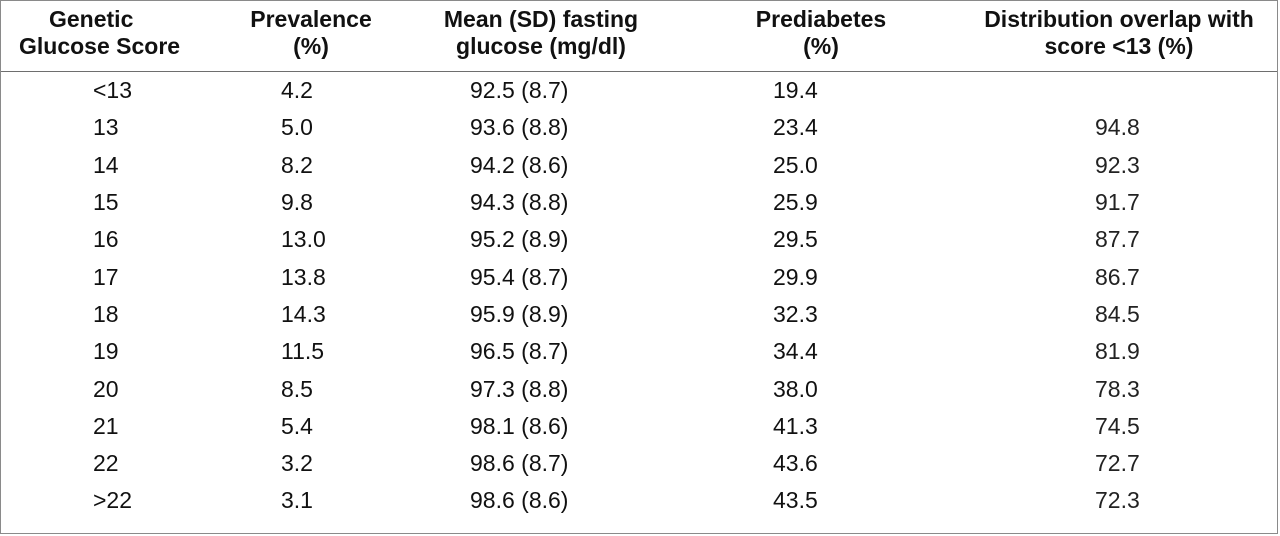 The image size is (1280, 536). What do you see at coordinates (639, 127) in the screenshot?
I see `table-row: 13 5.0 93.6 (8.8) 23.4 94.8` at bounding box center [639, 127].